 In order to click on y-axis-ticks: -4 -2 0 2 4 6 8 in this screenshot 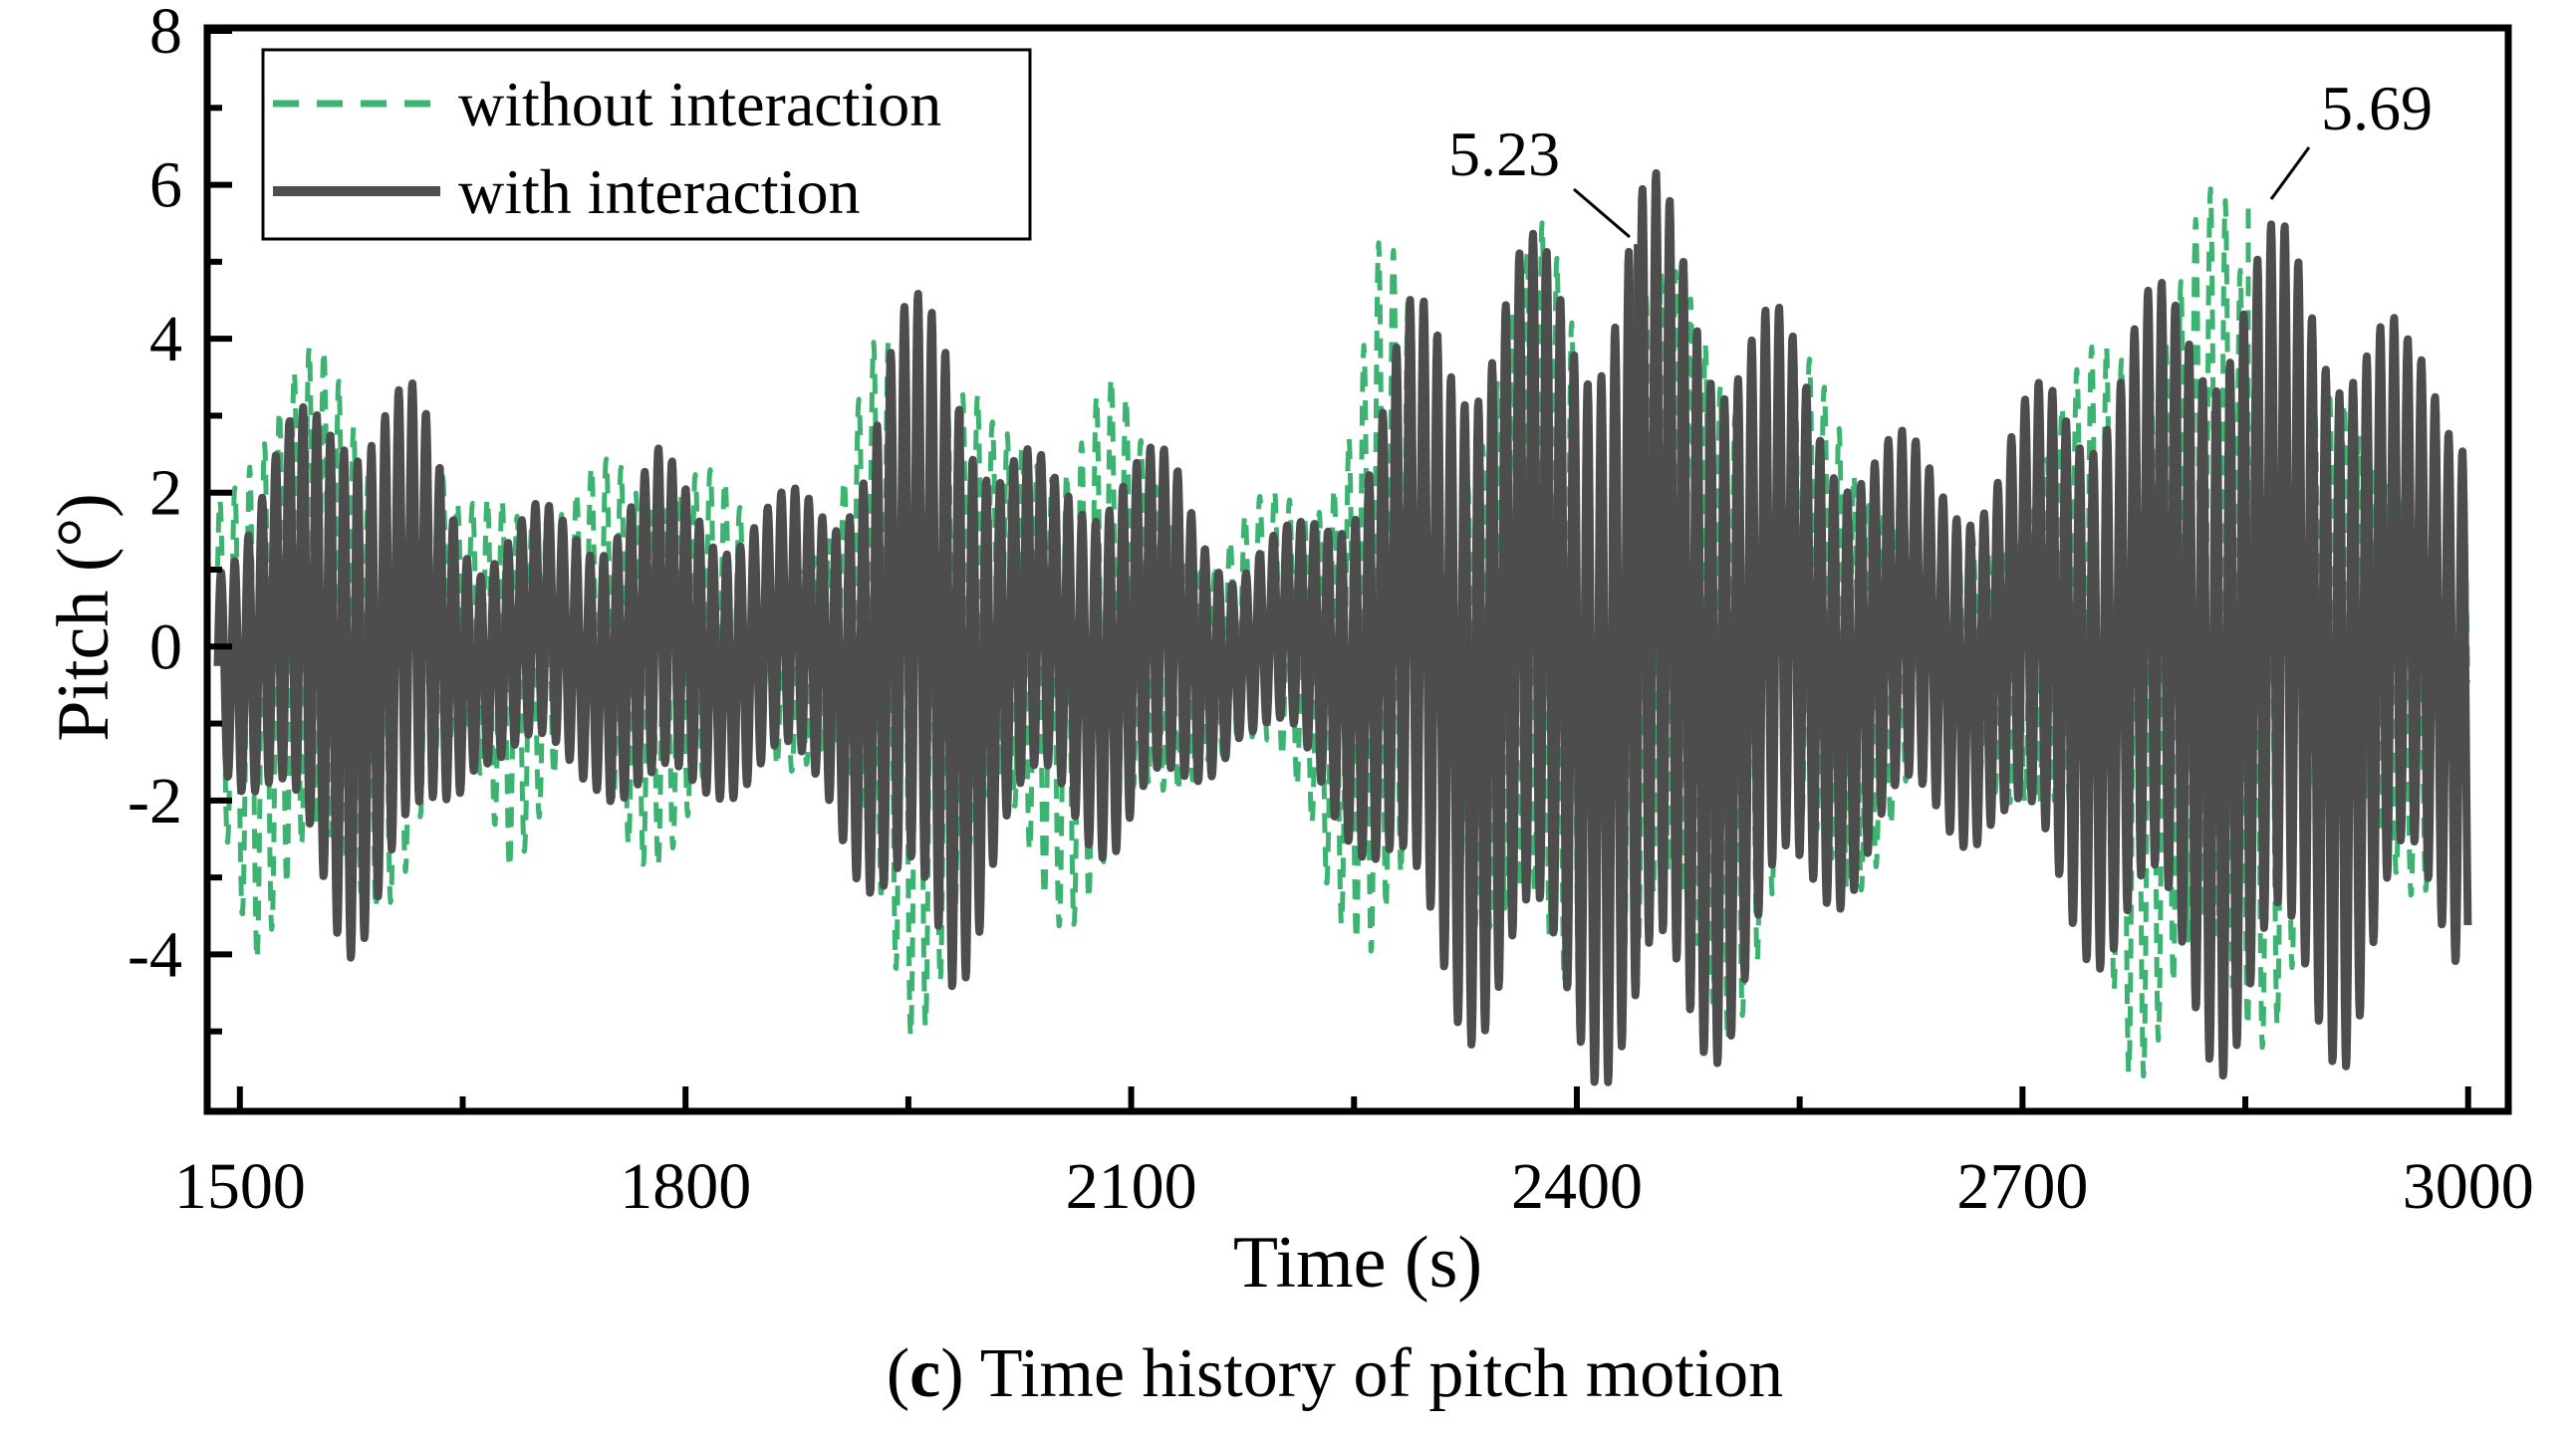, I will do `click(180, 517)`.